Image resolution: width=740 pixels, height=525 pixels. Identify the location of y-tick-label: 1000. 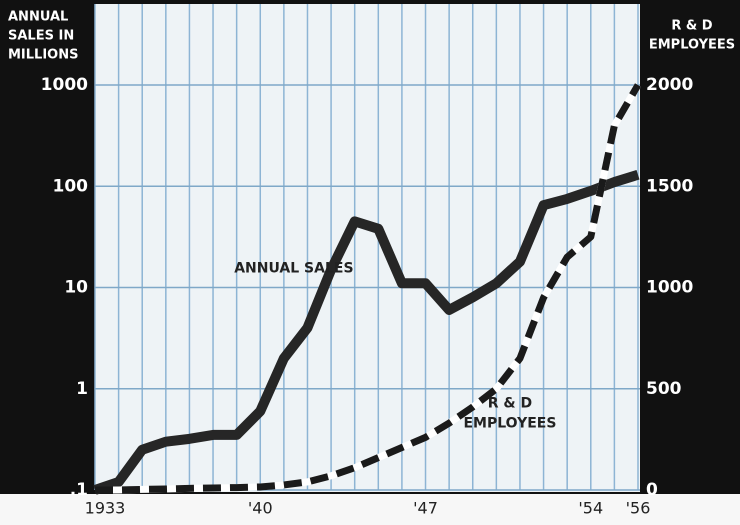
(64, 85).